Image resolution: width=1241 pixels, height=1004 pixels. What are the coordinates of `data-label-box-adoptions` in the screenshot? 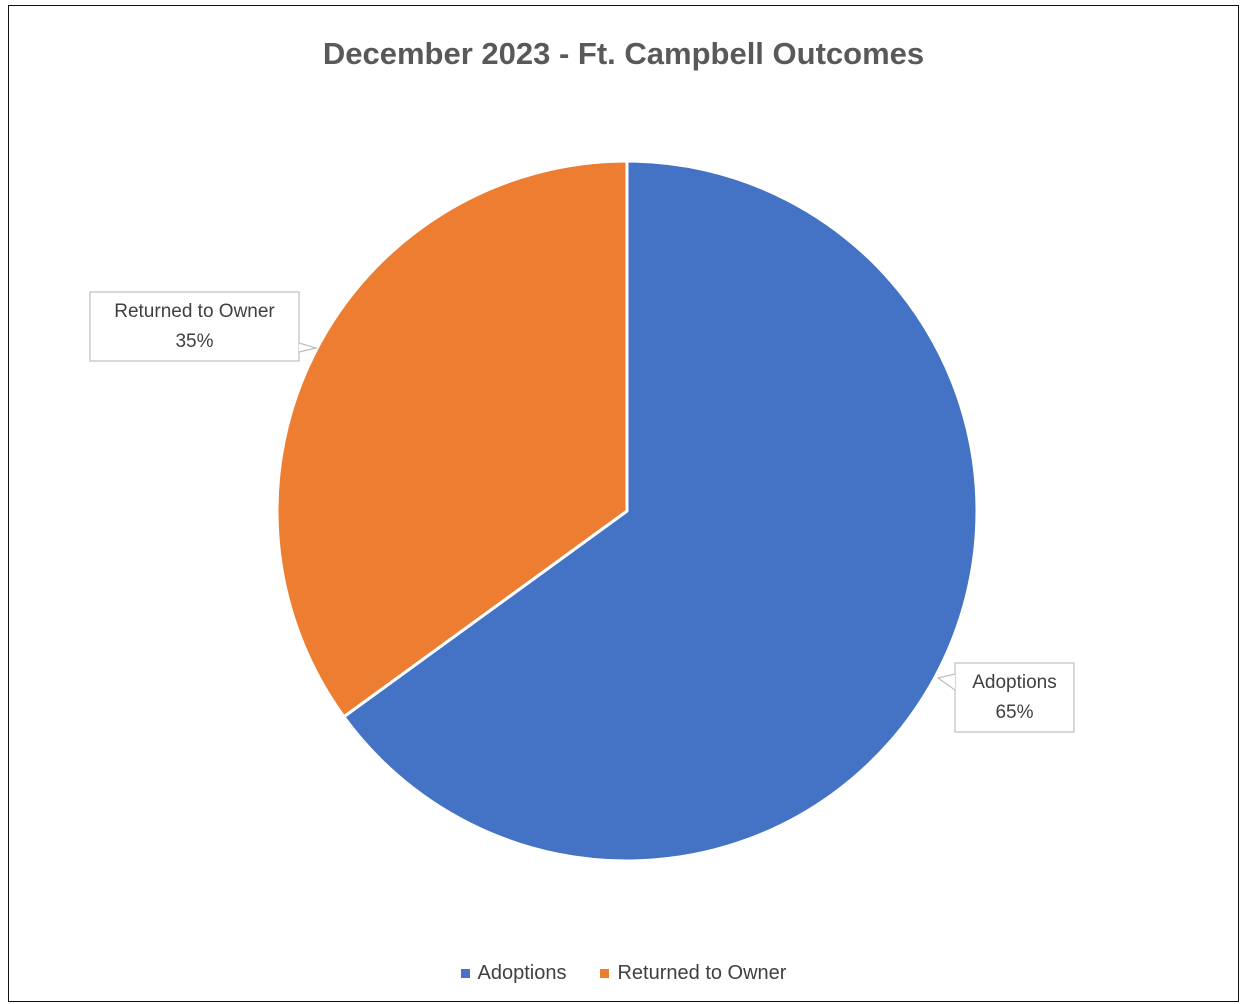 It's located at (1014, 697).